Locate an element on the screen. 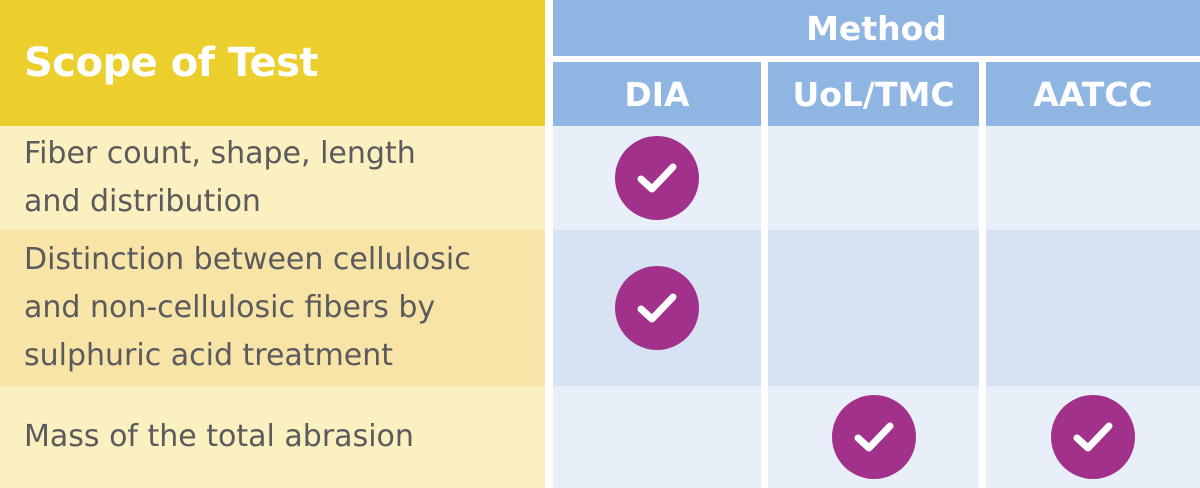 The height and width of the screenshot is (488, 1200). column-header-uol-tmc: UoL/TMC is located at coordinates (873, 94).